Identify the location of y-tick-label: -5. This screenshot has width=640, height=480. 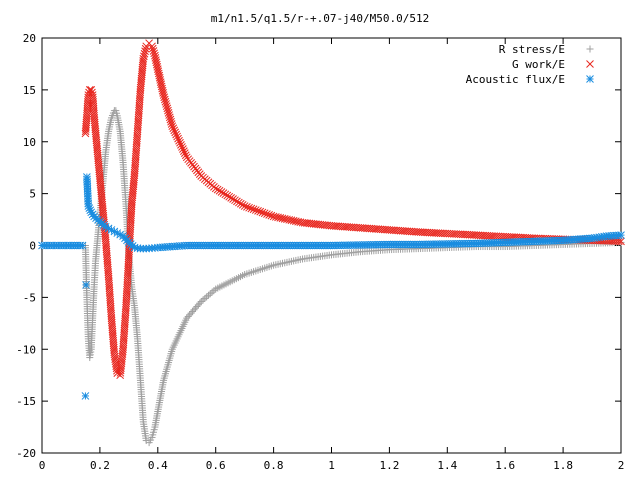
(29, 297).